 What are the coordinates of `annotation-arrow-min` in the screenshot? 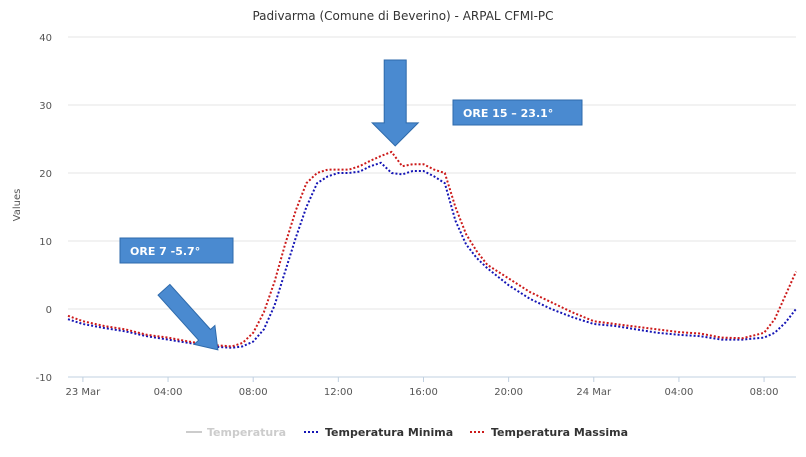 It's located at (188, 317).